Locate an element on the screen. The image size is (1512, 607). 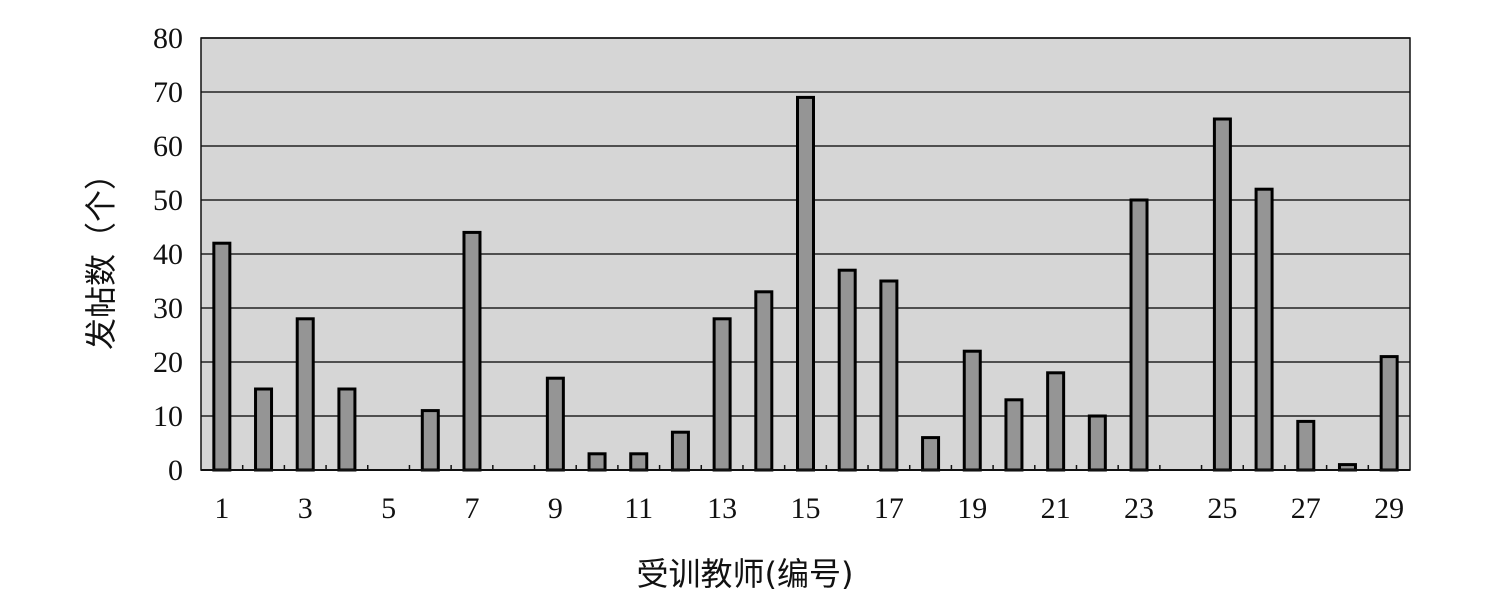
y-tick-label: 30 is located at coordinates (168, 308).